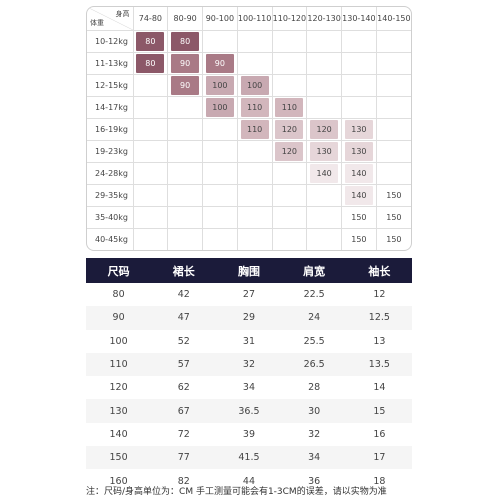  What do you see at coordinates (183, 458) in the screenshot?
I see `table-cell: 77` at bounding box center [183, 458].